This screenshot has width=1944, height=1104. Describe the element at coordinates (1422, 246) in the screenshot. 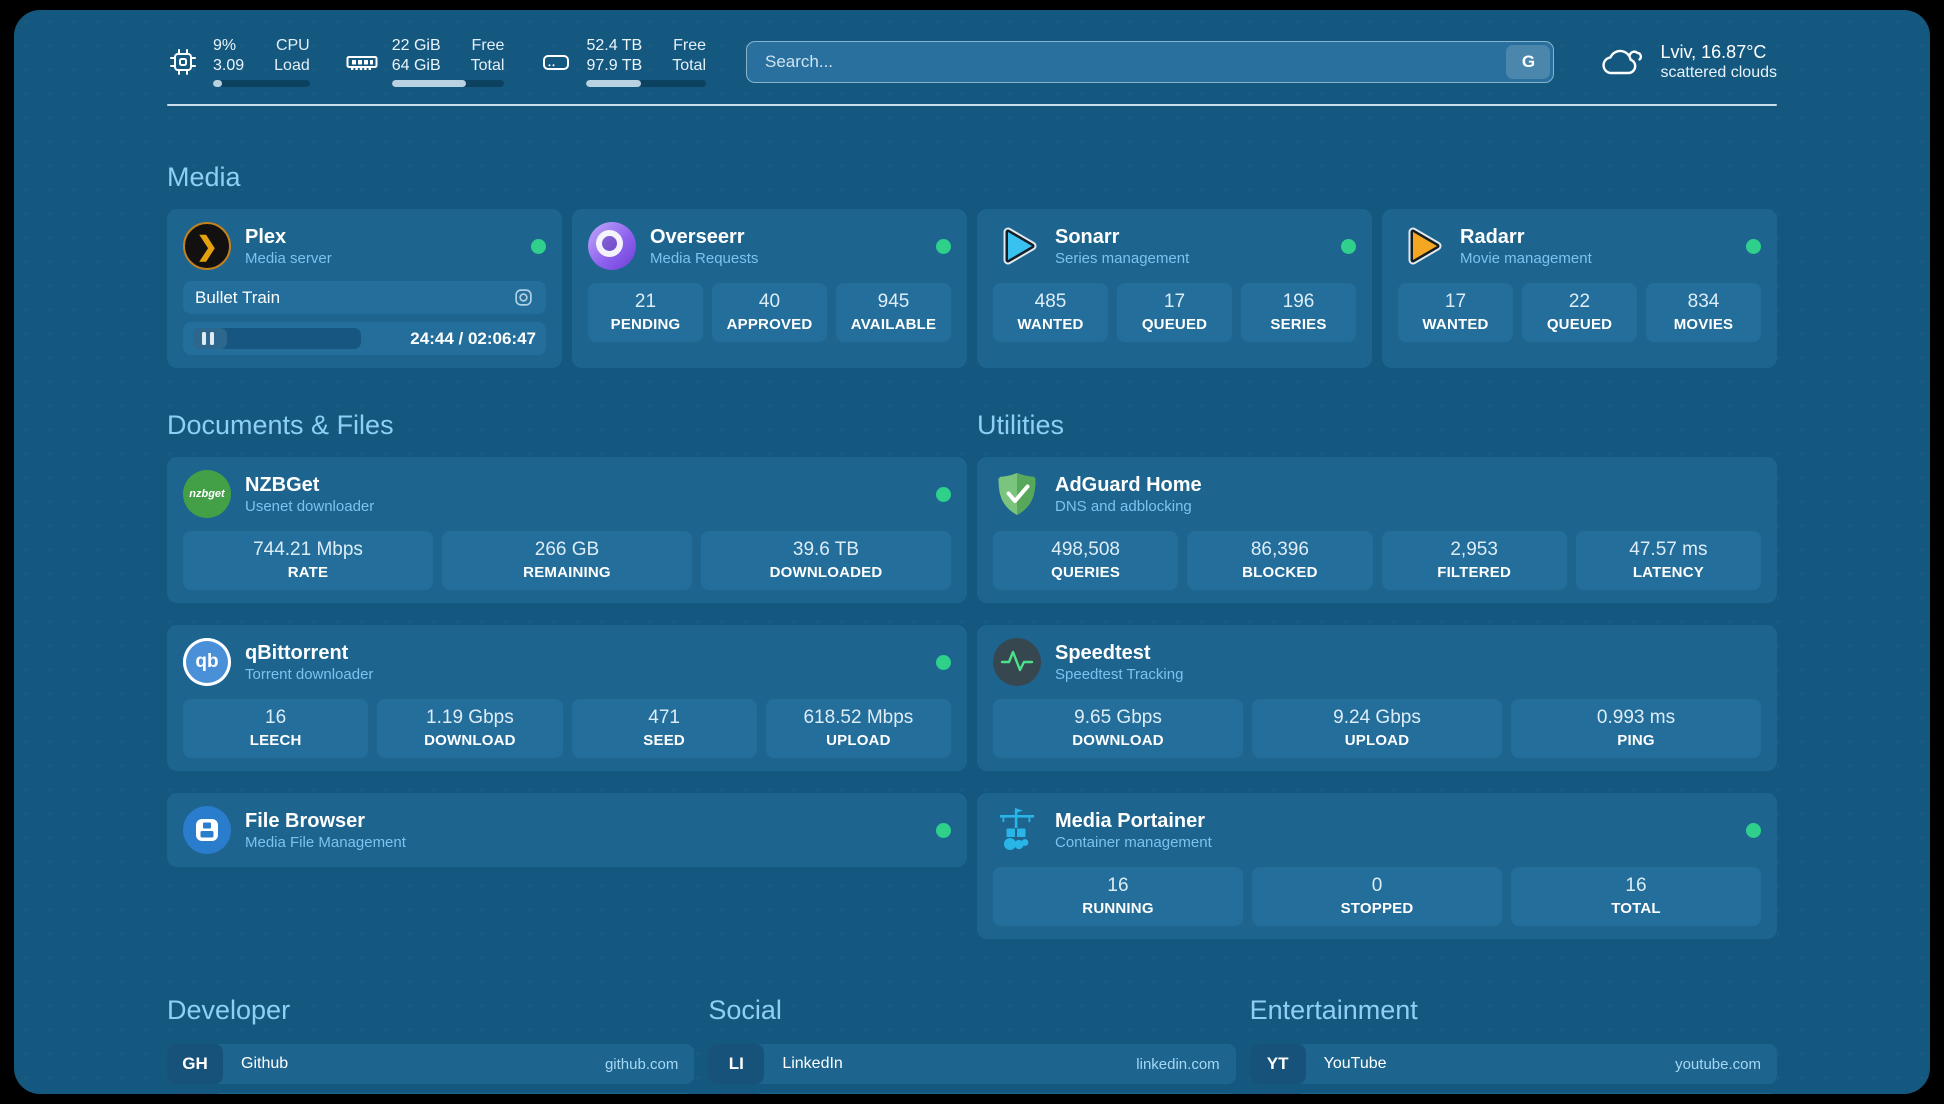

I see `radarr-icon` at that location.